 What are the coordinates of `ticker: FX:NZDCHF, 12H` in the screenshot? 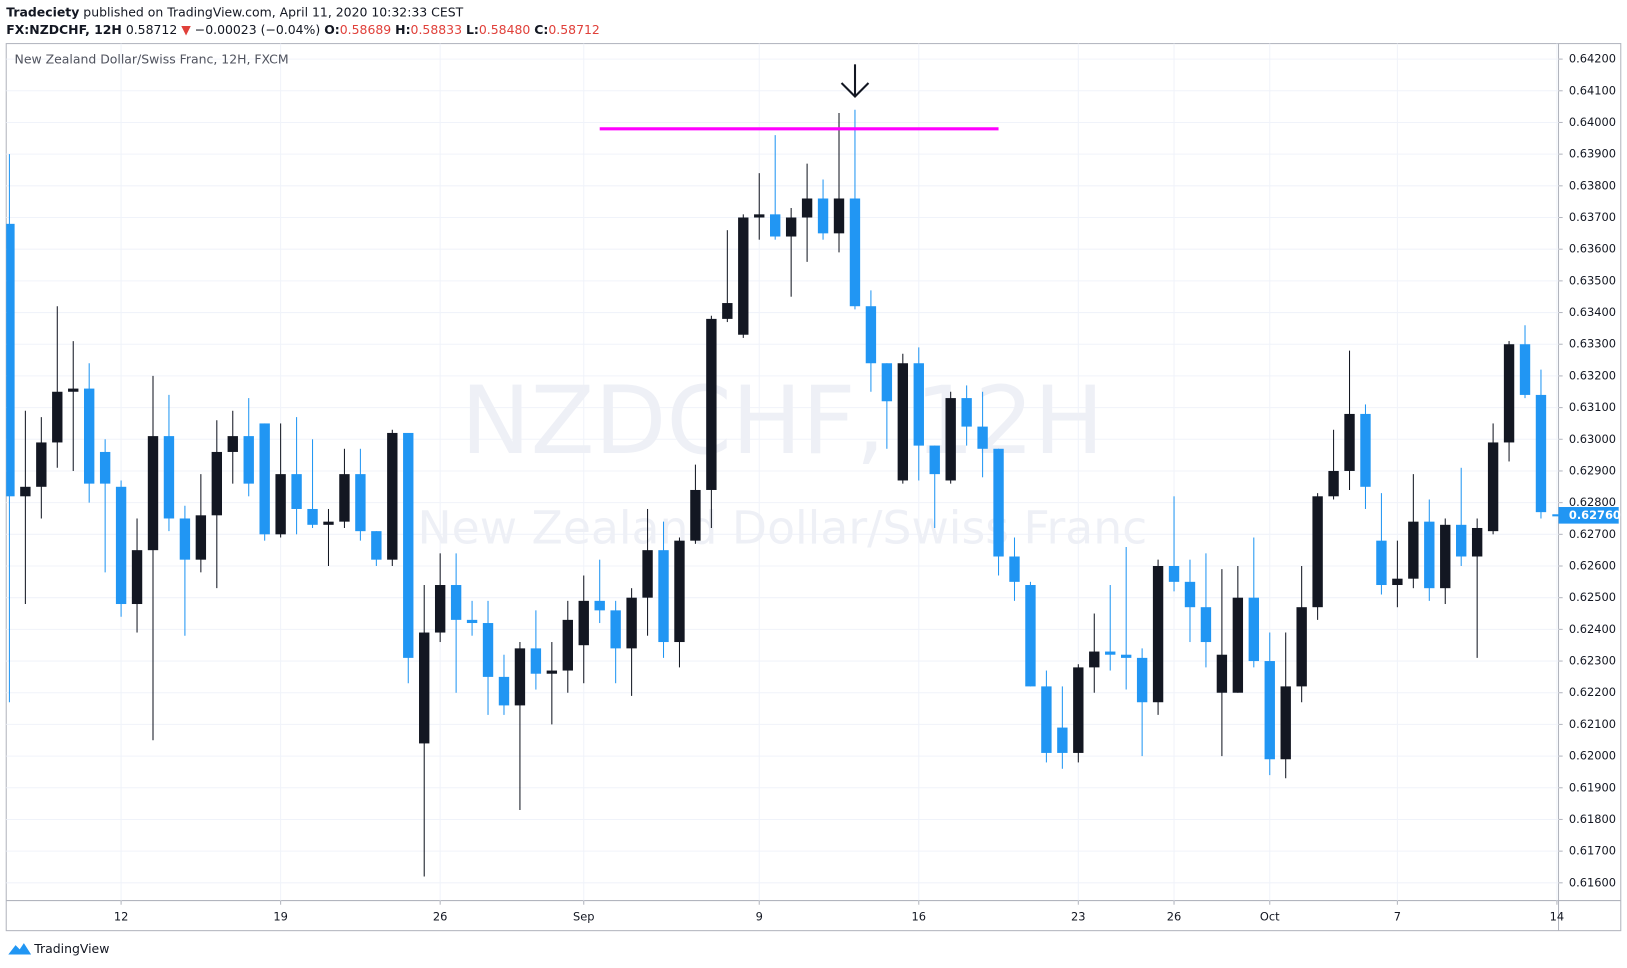 It's located at (64, 29).